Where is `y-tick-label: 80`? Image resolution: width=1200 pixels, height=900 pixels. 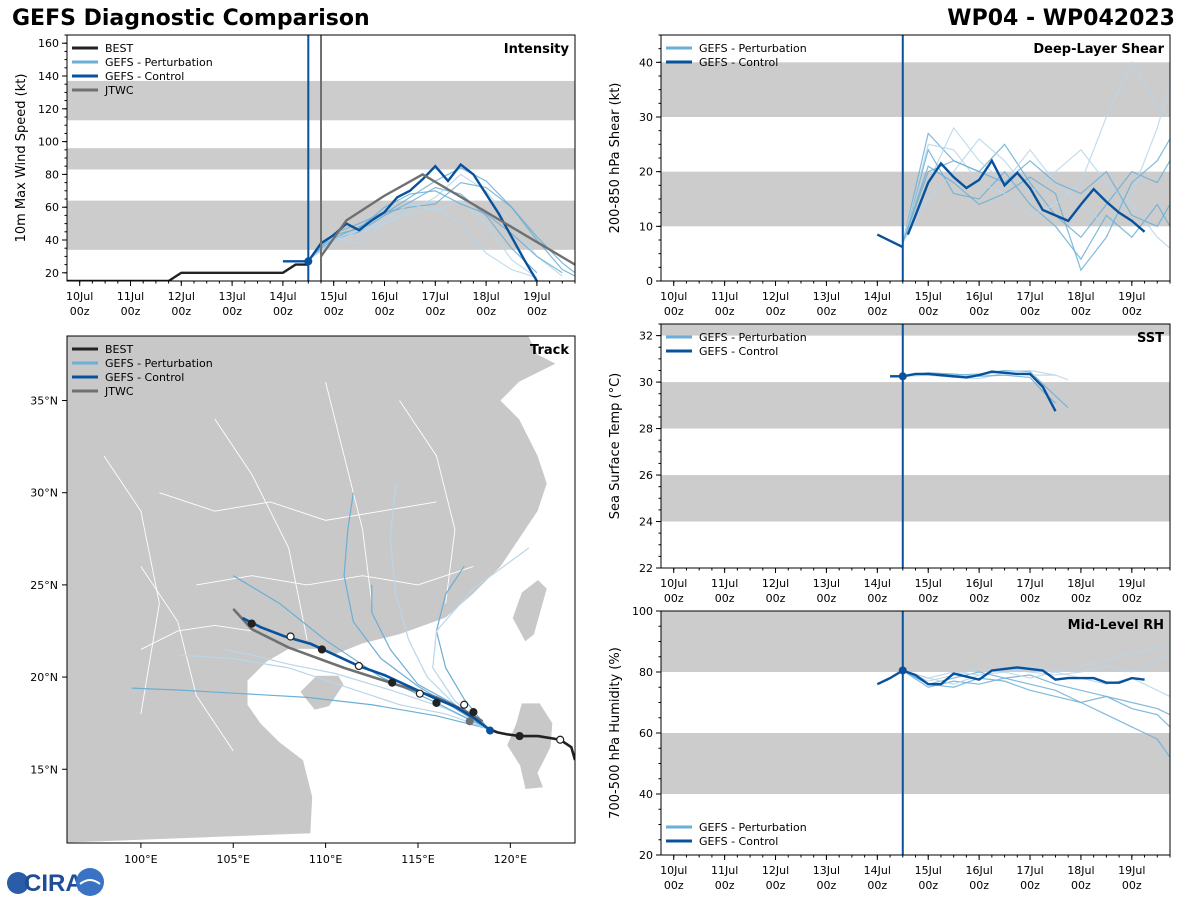
y-tick-label: 80 is located at coordinates (52, 174).